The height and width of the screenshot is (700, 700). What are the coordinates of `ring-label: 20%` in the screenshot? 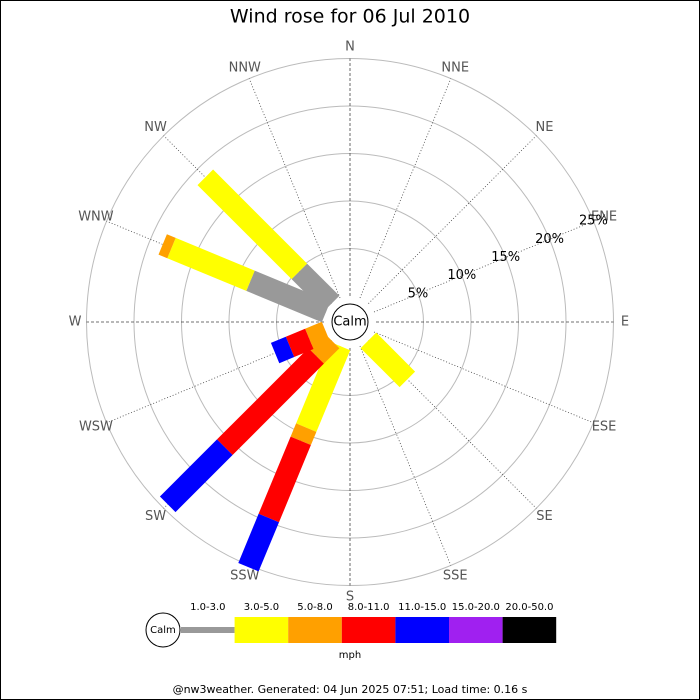 It's located at (549, 239).